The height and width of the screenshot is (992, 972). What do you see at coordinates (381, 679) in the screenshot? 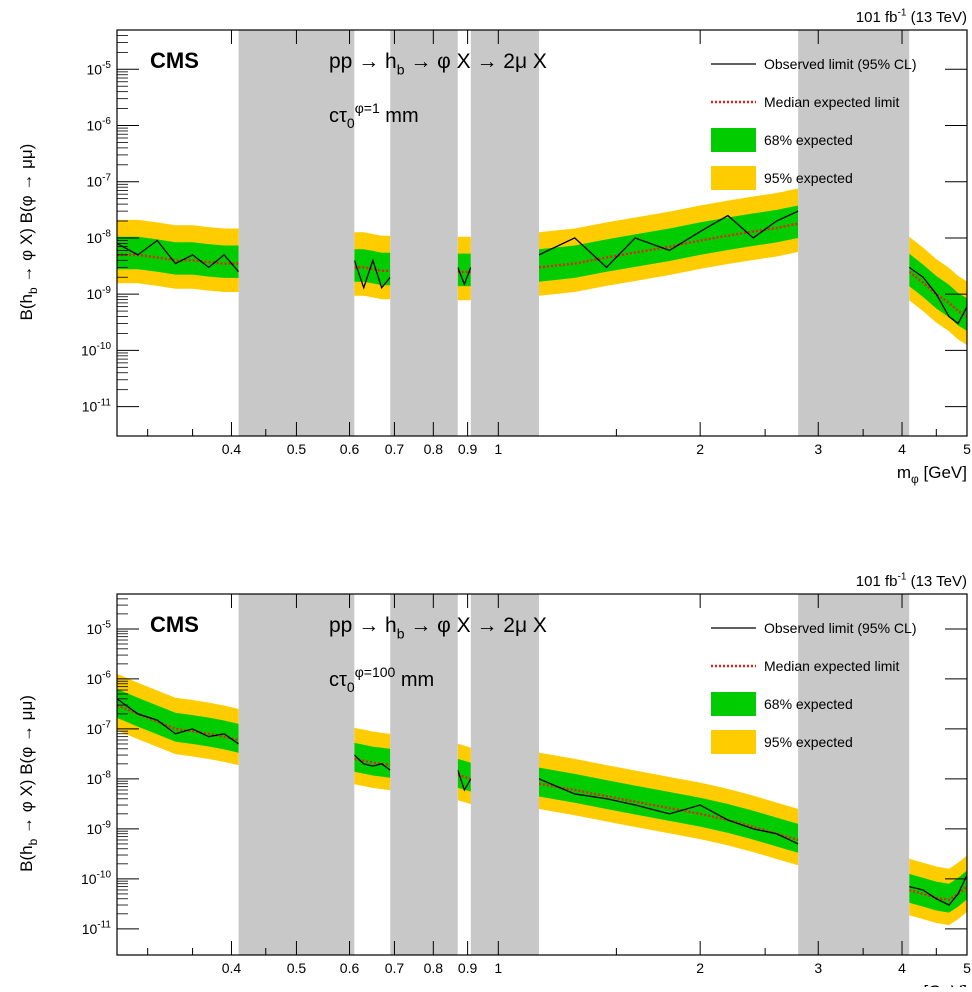
I see `lifetime-label: cτ0φ=100 mm` at bounding box center [381, 679].